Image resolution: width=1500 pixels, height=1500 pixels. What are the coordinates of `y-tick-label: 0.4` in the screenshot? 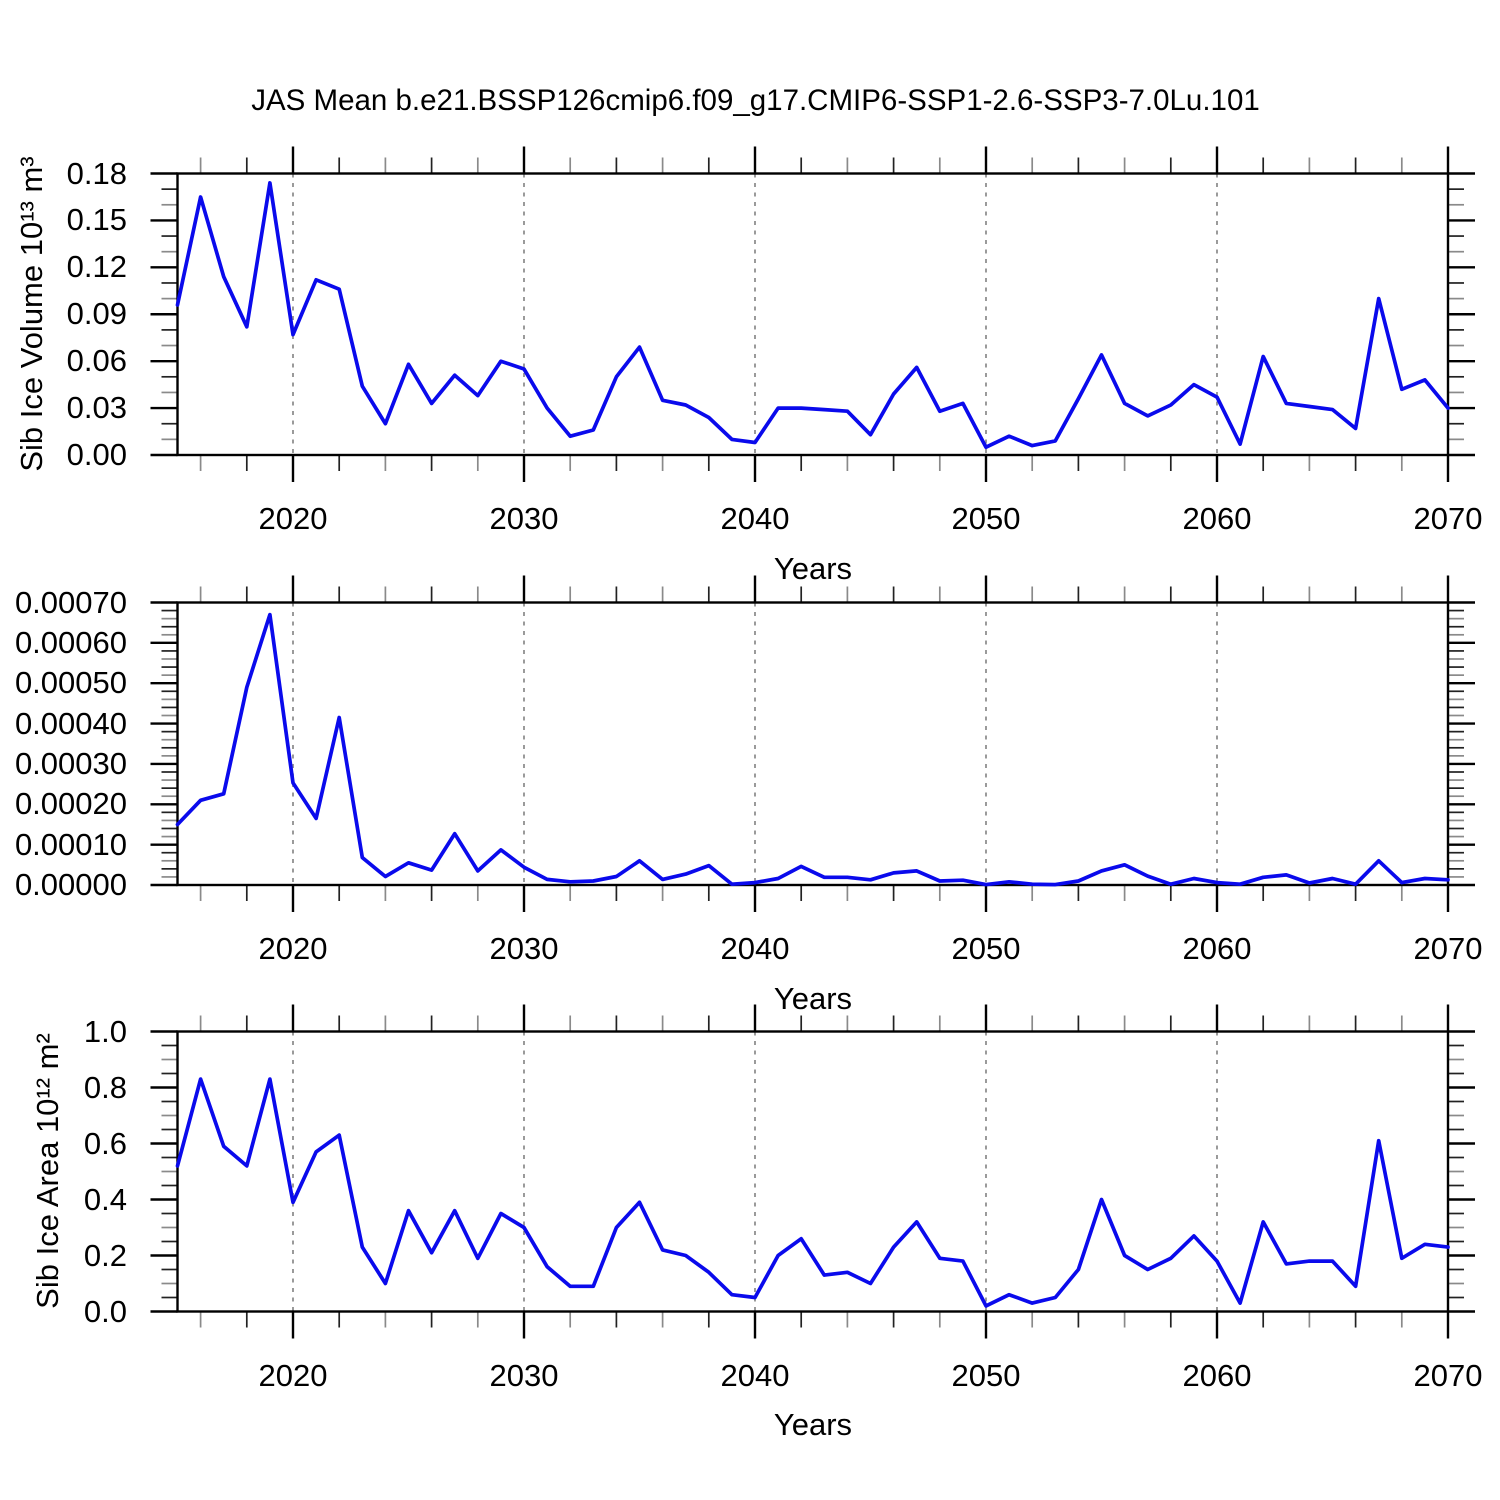 It's located at (105, 1199).